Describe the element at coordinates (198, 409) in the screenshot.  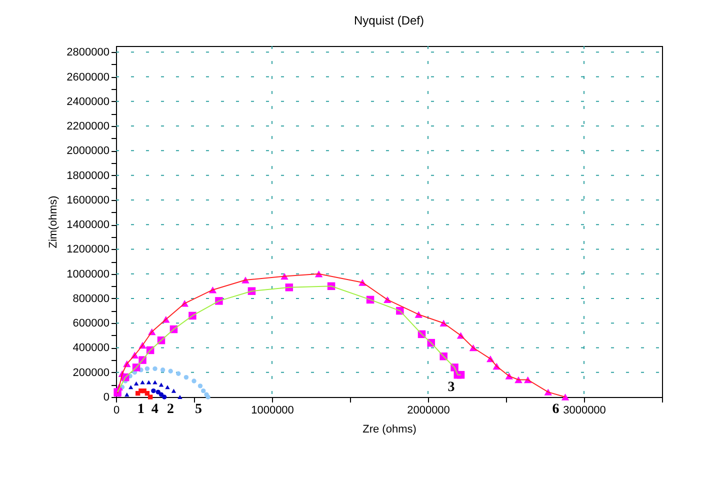
I see `series-label: 5` at that location.